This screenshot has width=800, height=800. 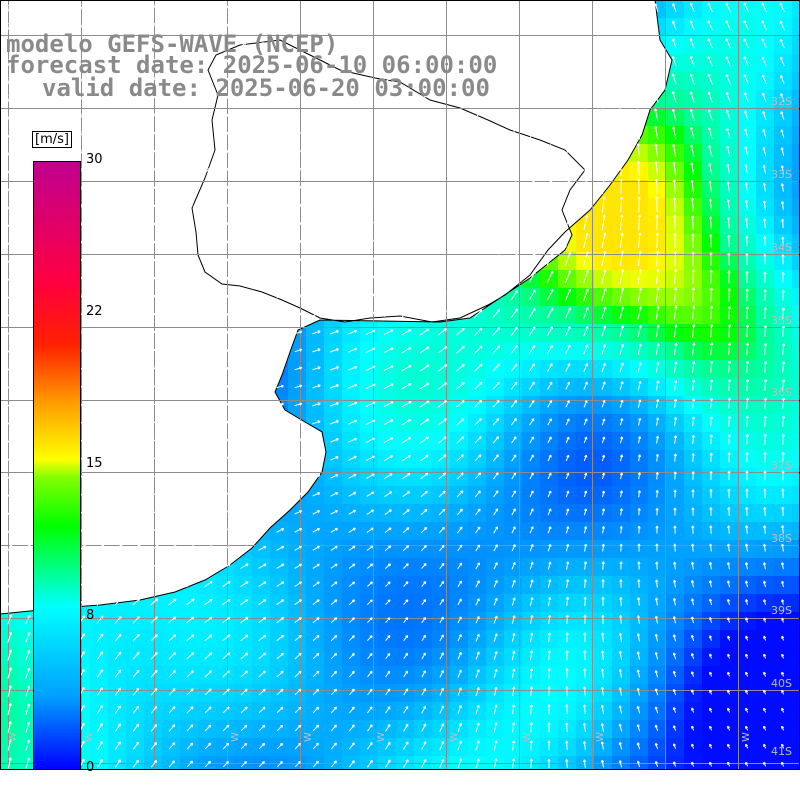 I want to click on colorbar-unit: [m/s], so click(x=52, y=139).